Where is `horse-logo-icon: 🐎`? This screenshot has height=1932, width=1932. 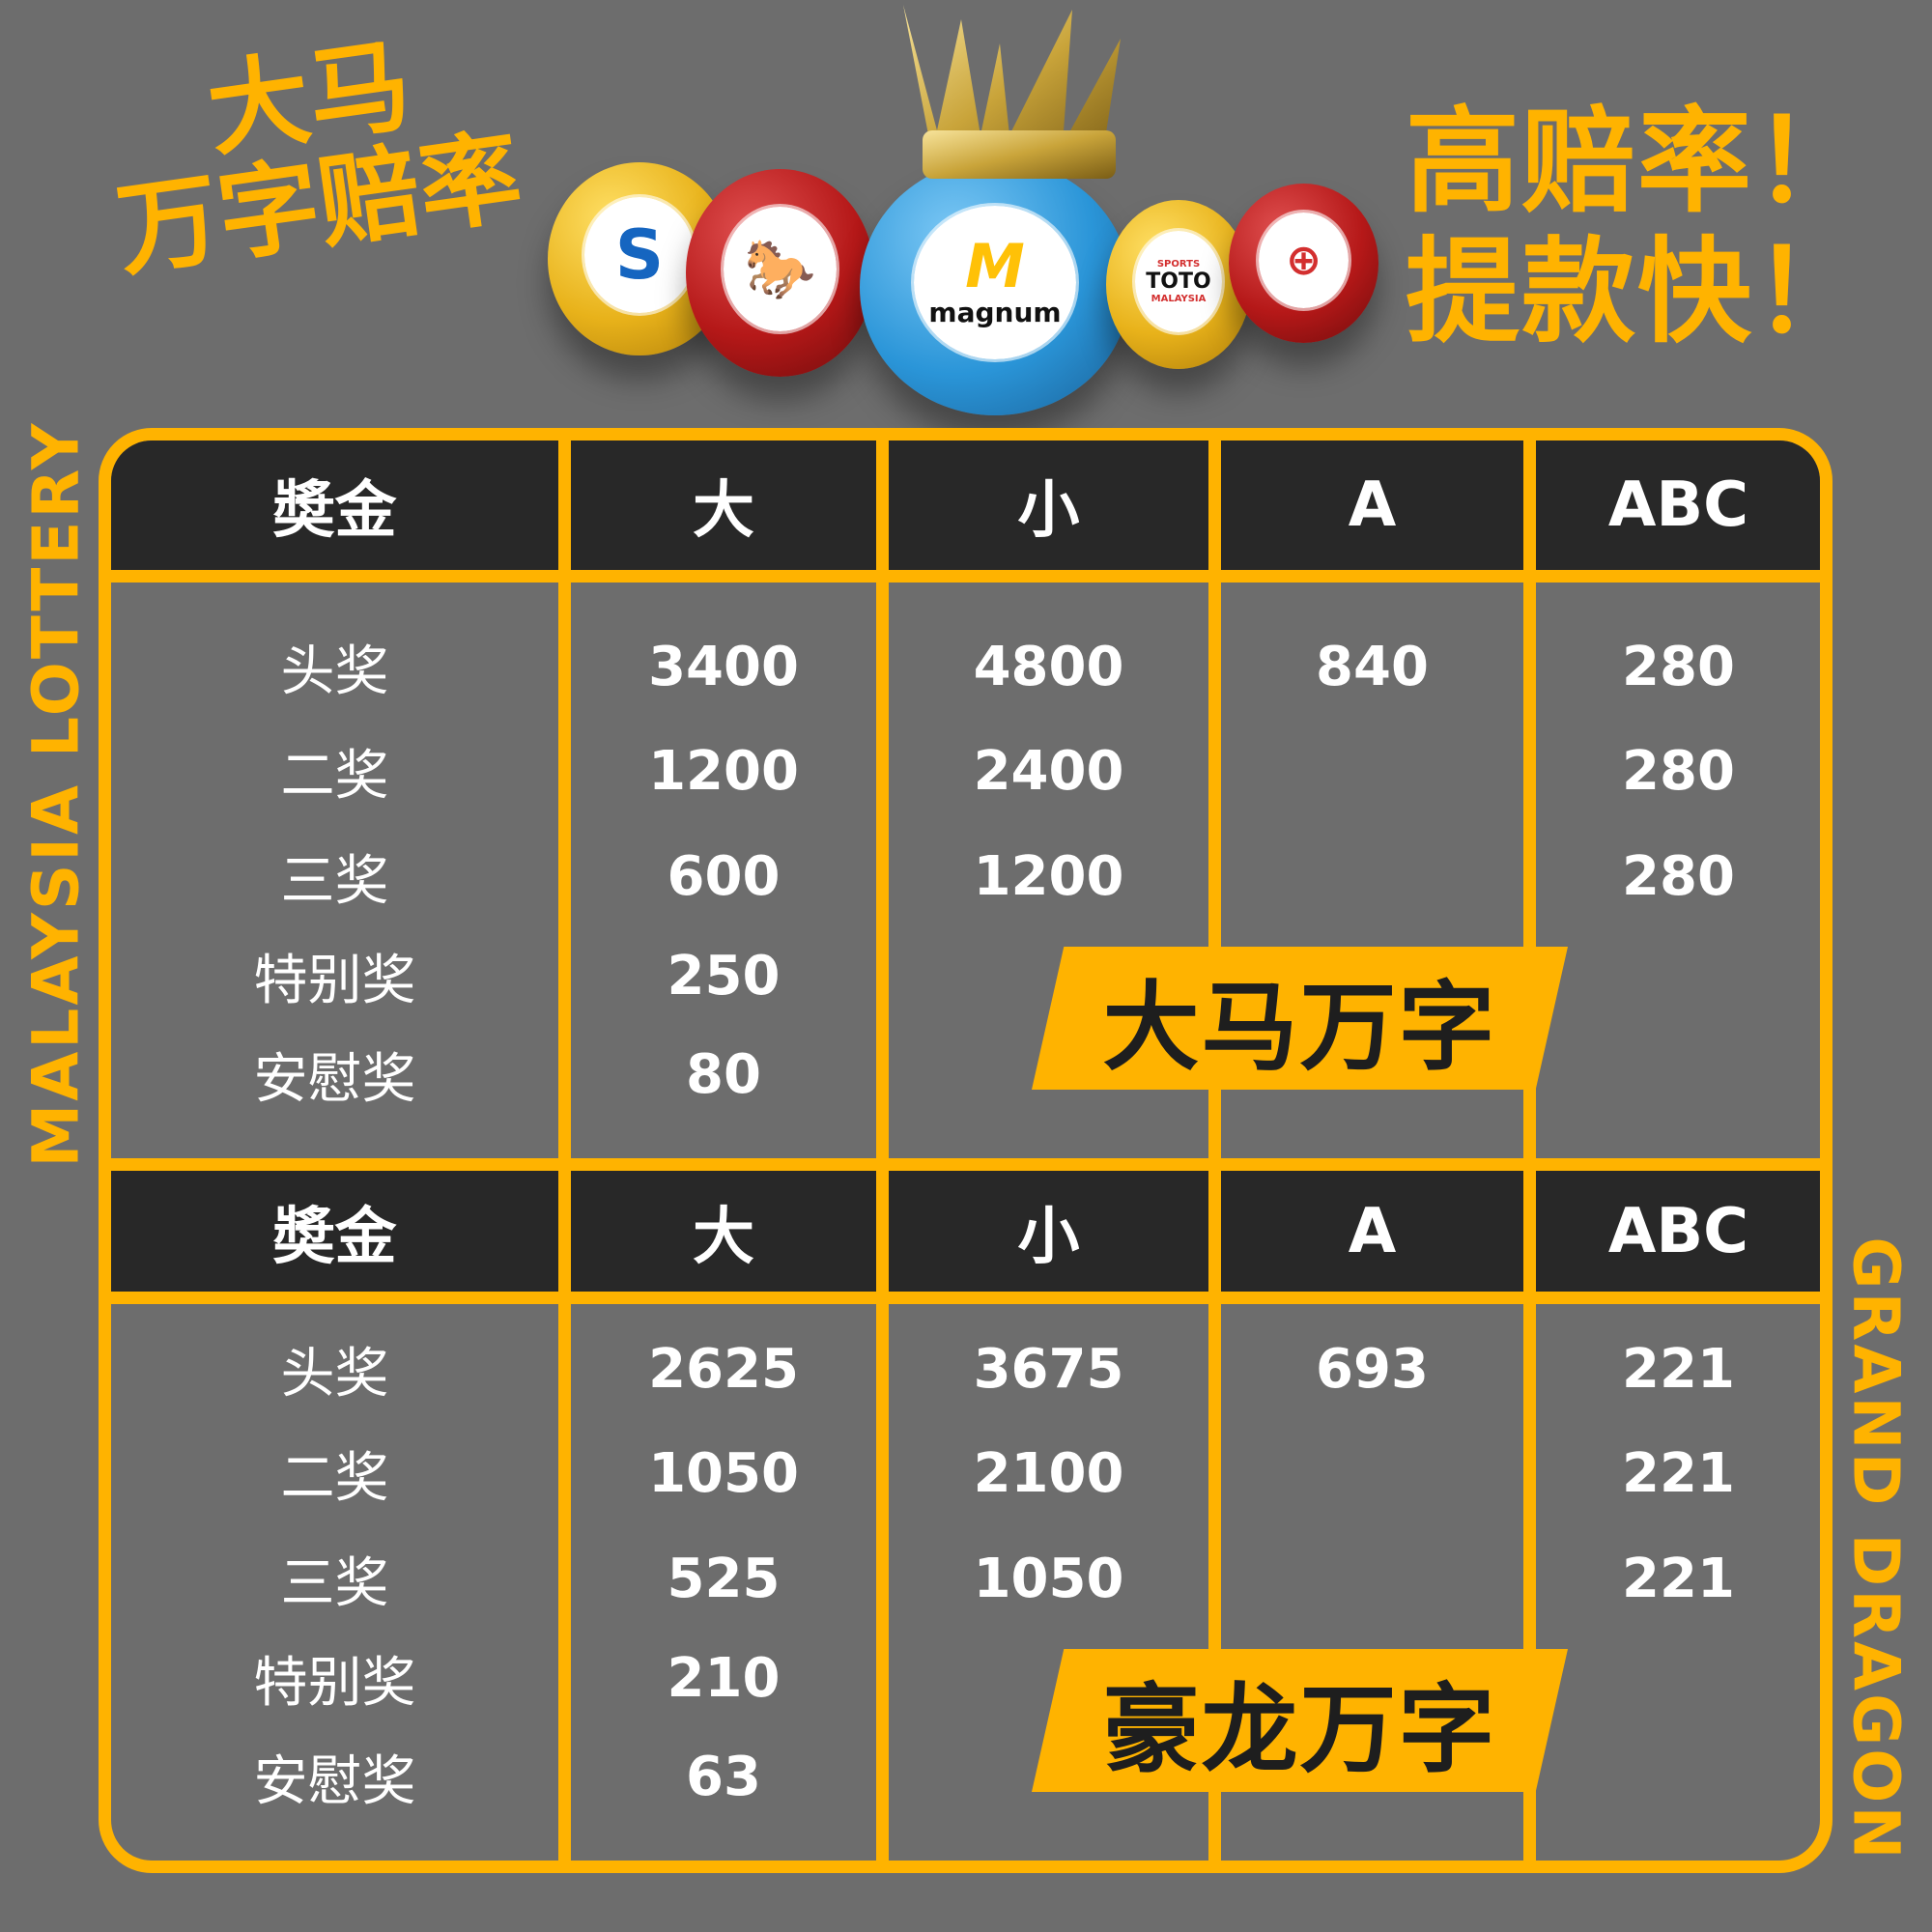 horse-logo-icon: 🐎 is located at coordinates (780, 268).